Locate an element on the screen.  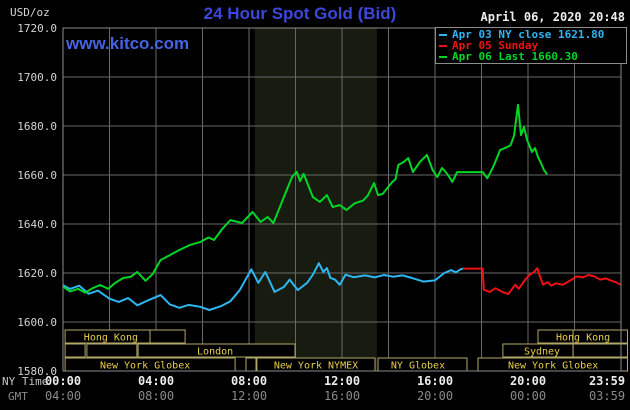
legend-item: Apr 06 Last 1660.30 is located at coordinates (531, 56).